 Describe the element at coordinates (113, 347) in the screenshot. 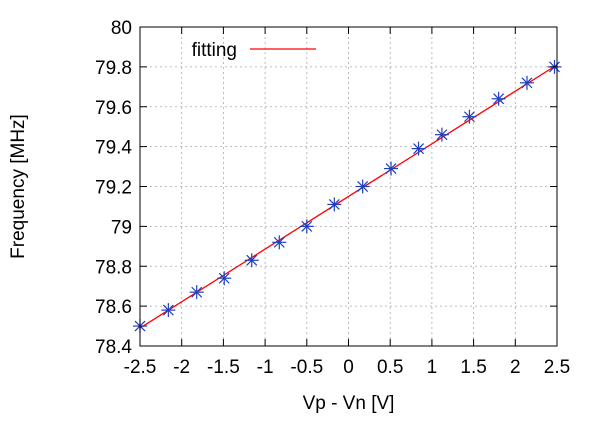

I see `y-tick-label: 78.4` at that location.